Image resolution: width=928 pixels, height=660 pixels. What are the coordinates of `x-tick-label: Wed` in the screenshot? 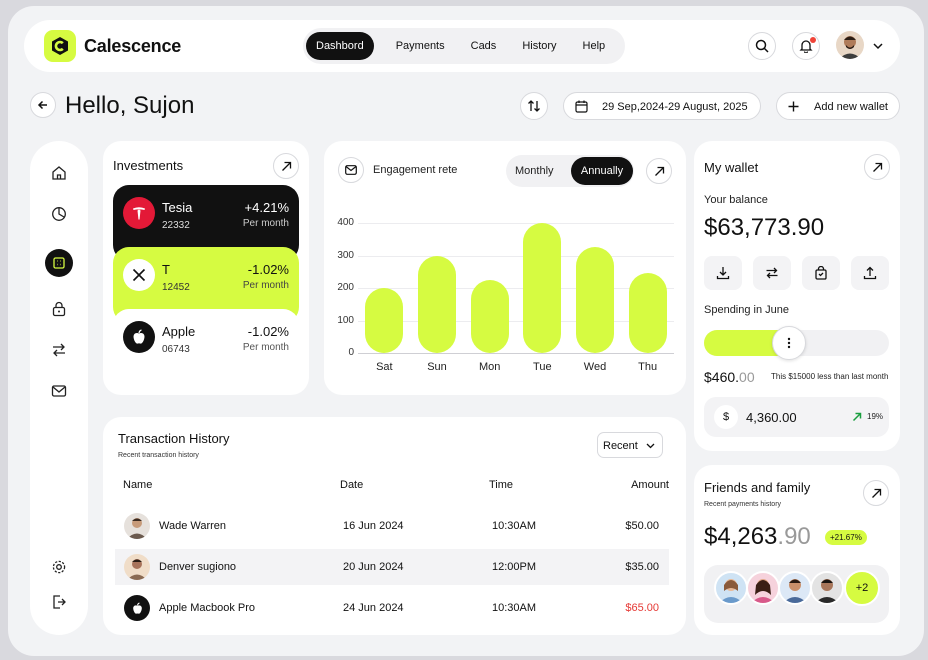 It's located at (595, 367).